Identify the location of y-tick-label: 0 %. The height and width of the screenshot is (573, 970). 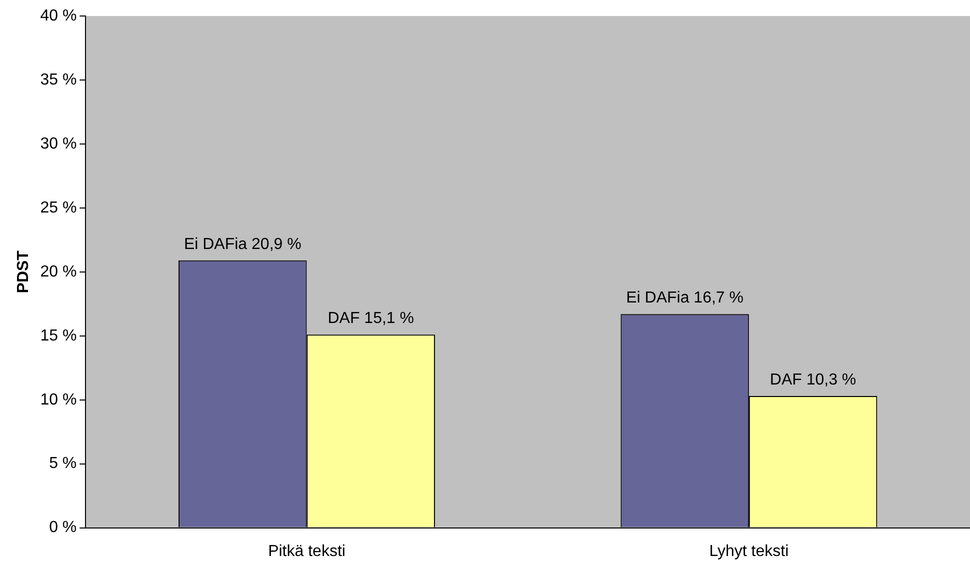
(63, 527).